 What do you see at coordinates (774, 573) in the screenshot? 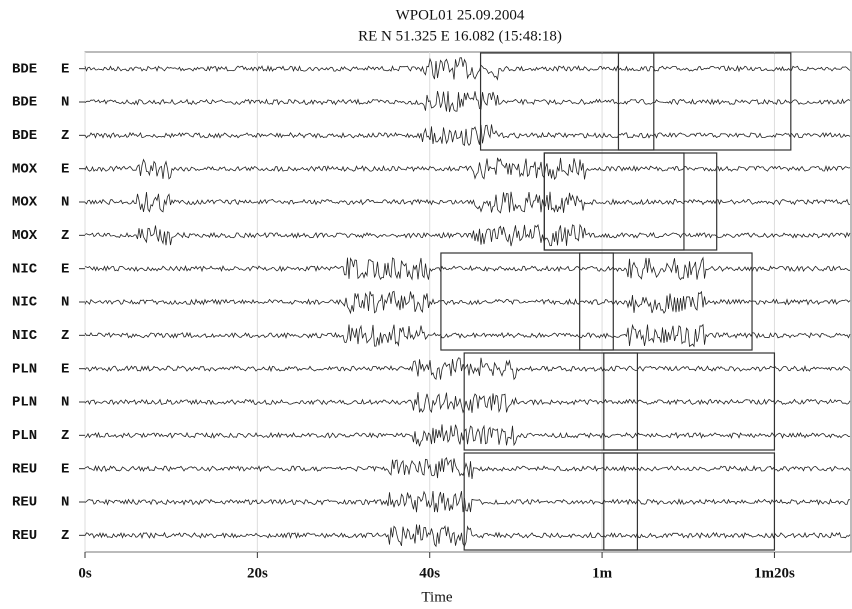
I see `x-tick-label: 1m20s` at bounding box center [774, 573].